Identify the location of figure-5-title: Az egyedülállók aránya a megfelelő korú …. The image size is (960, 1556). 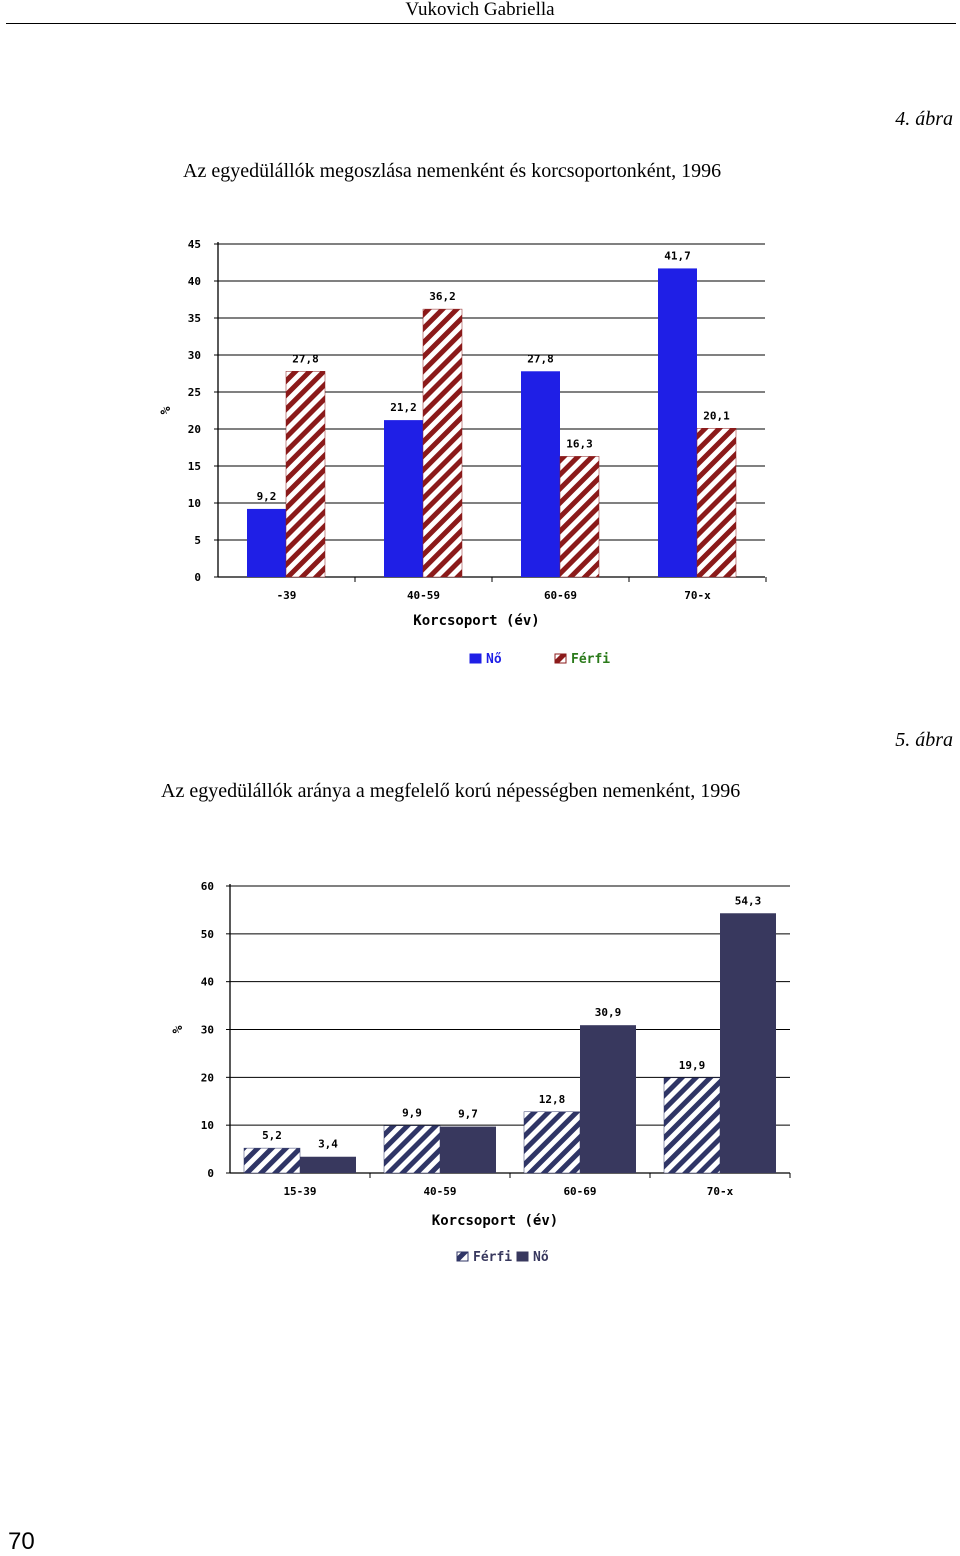
(451, 791).